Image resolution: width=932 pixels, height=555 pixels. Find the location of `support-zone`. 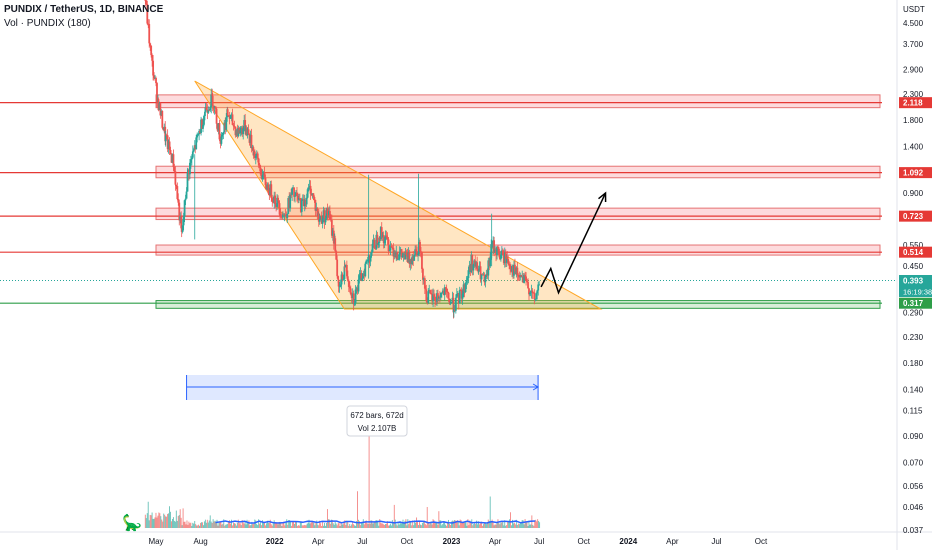

support-zone is located at coordinates (518, 304).